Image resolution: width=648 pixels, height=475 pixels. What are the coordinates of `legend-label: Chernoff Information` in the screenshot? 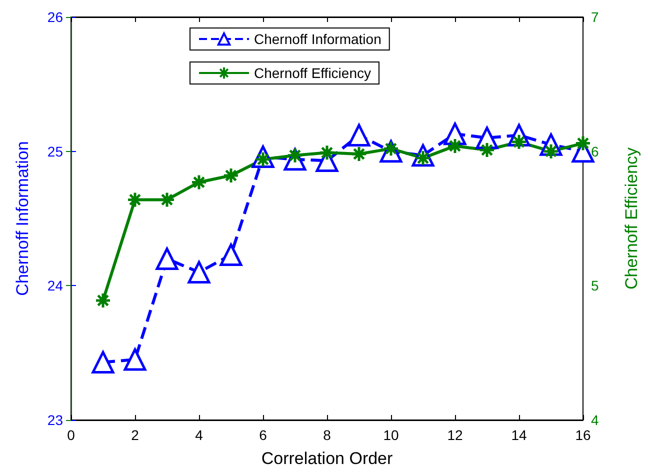 It's located at (318, 39).